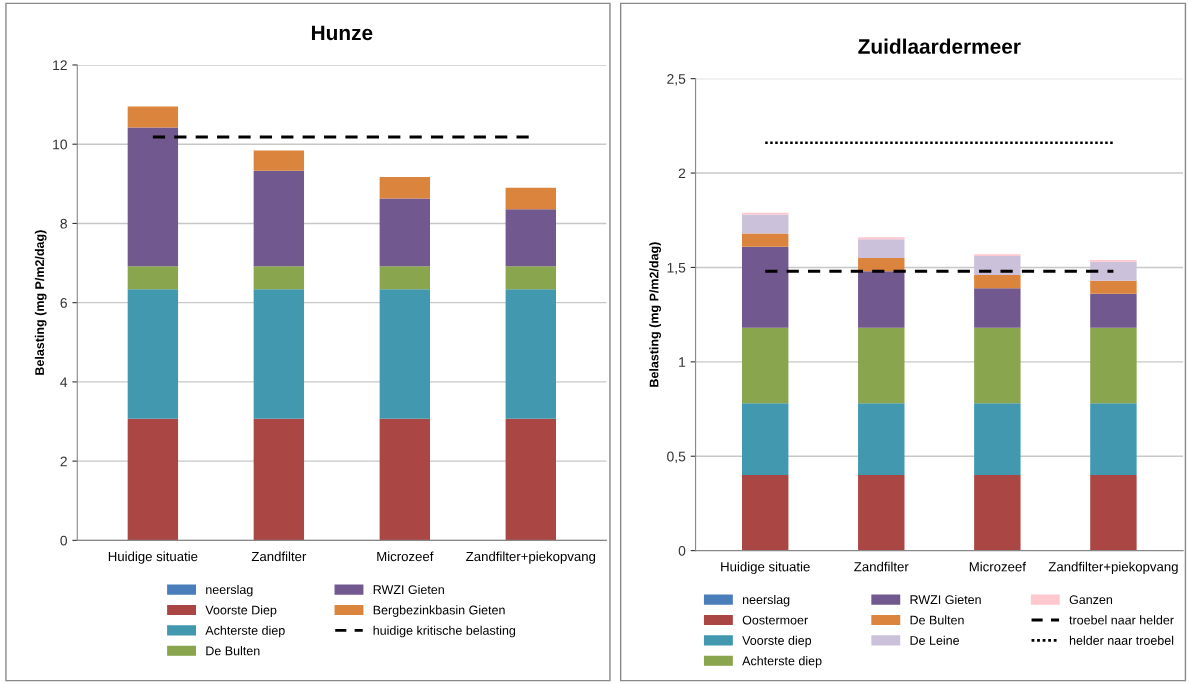 The image size is (1189, 684). Describe the element at coordinates (342, 33) in the screenshot. I see `chart-title: Hunze` at that location.